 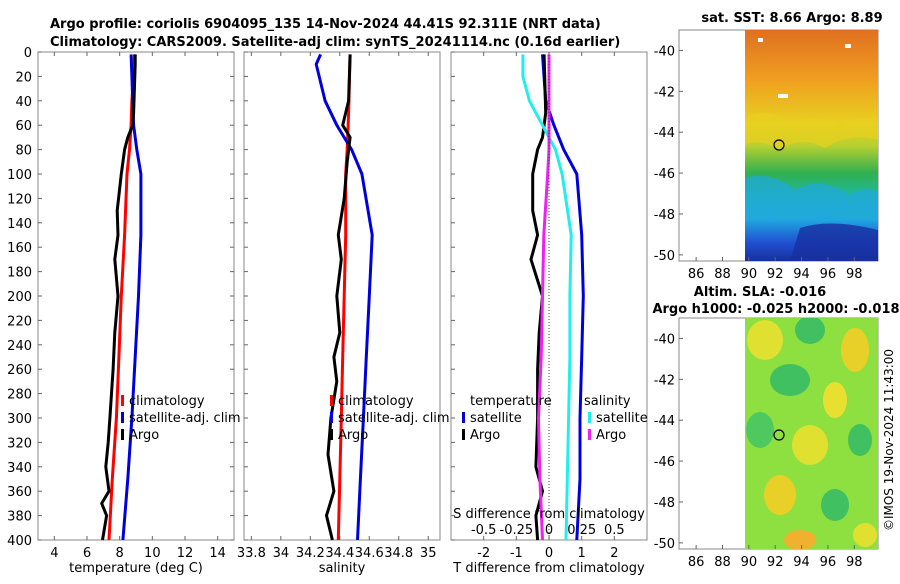 What do you see at coordinates (118, 297) in the screenshot?
I see `temperature-series-argo` at bounding box center [118, 297].